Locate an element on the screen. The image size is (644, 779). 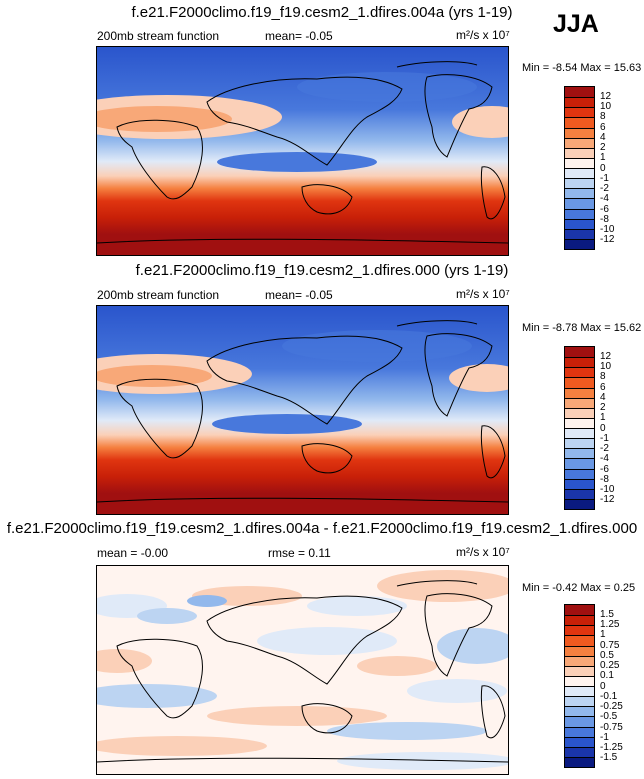
panel-1-minmax: Min = -8.54 Max = 15.63 is located at coordinates (582, 68).